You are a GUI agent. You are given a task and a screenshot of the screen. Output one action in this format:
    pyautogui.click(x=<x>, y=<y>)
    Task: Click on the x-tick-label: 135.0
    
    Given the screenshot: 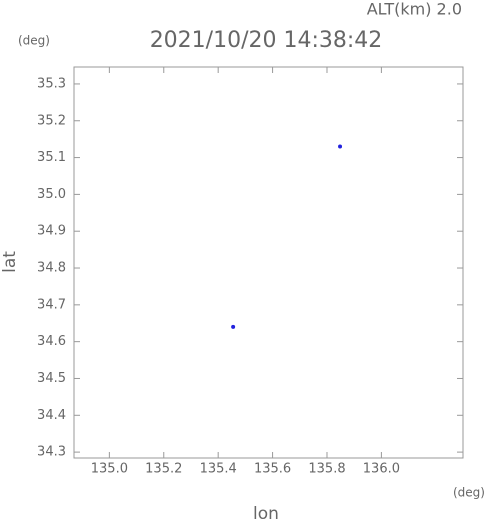 What is the action you would take?
    pyautogui.click(x=109, y=469)
    